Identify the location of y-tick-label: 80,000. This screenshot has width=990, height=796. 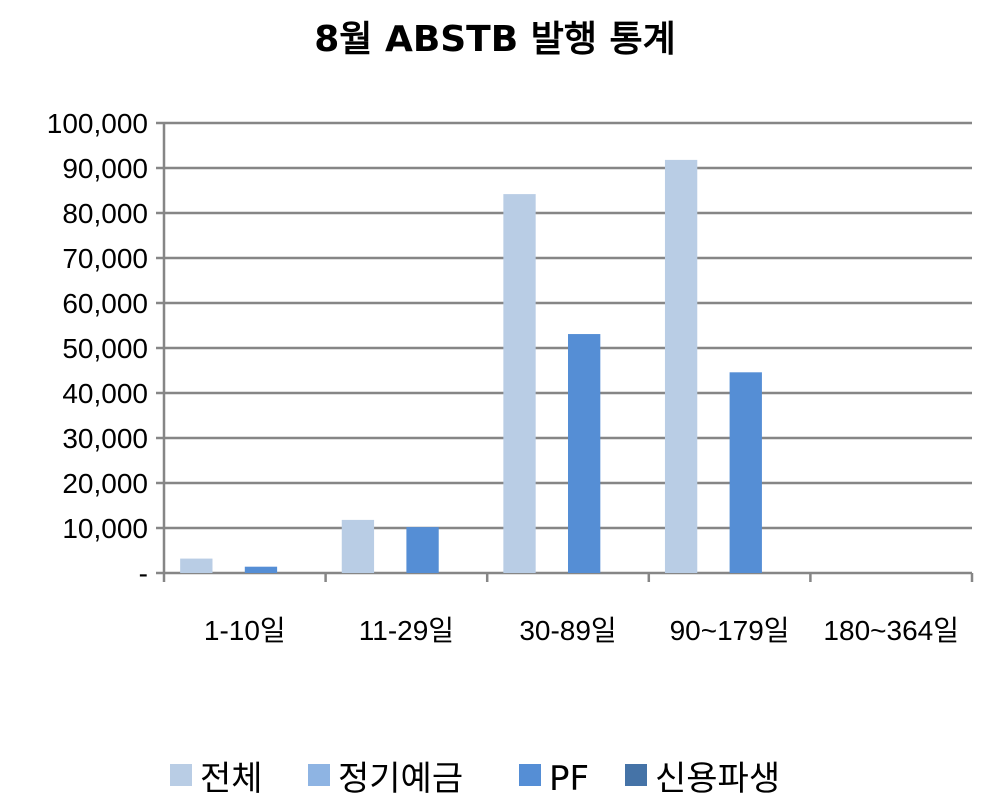
(105, 213).